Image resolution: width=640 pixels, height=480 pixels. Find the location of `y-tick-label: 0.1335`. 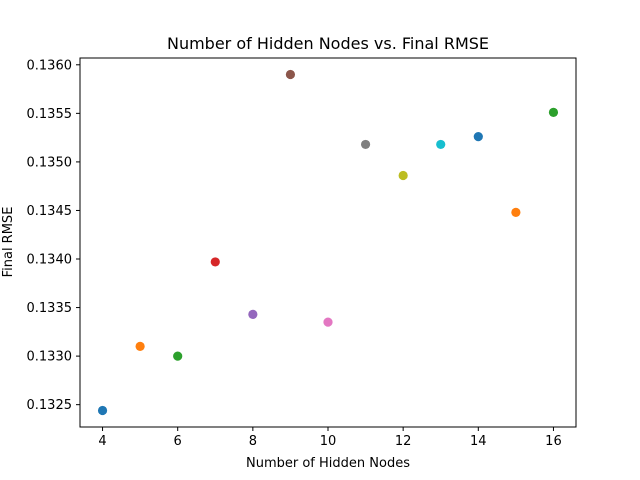

y-tick-label: 0.1335 is located at coordinates (50, 308).